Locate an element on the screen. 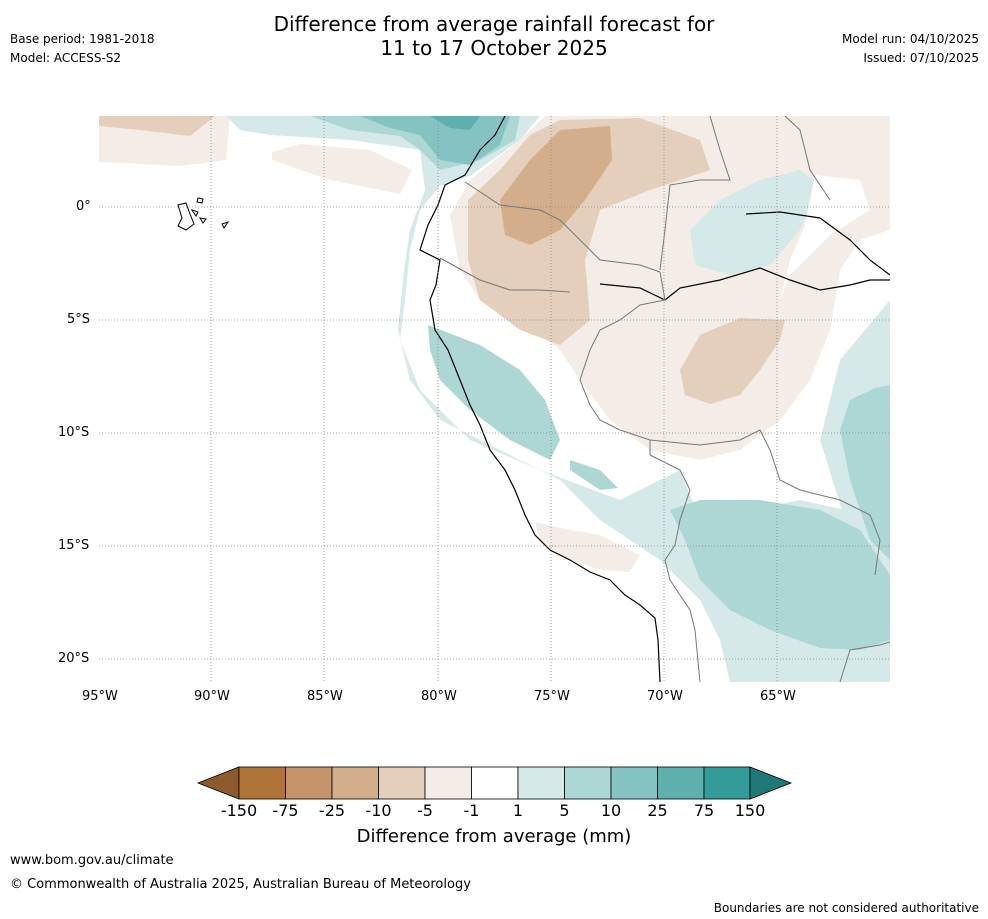 Image resolution: width=988 pixels, height=919 pixels. contour-below-average-south-patch is located at coordinates (732, 361).